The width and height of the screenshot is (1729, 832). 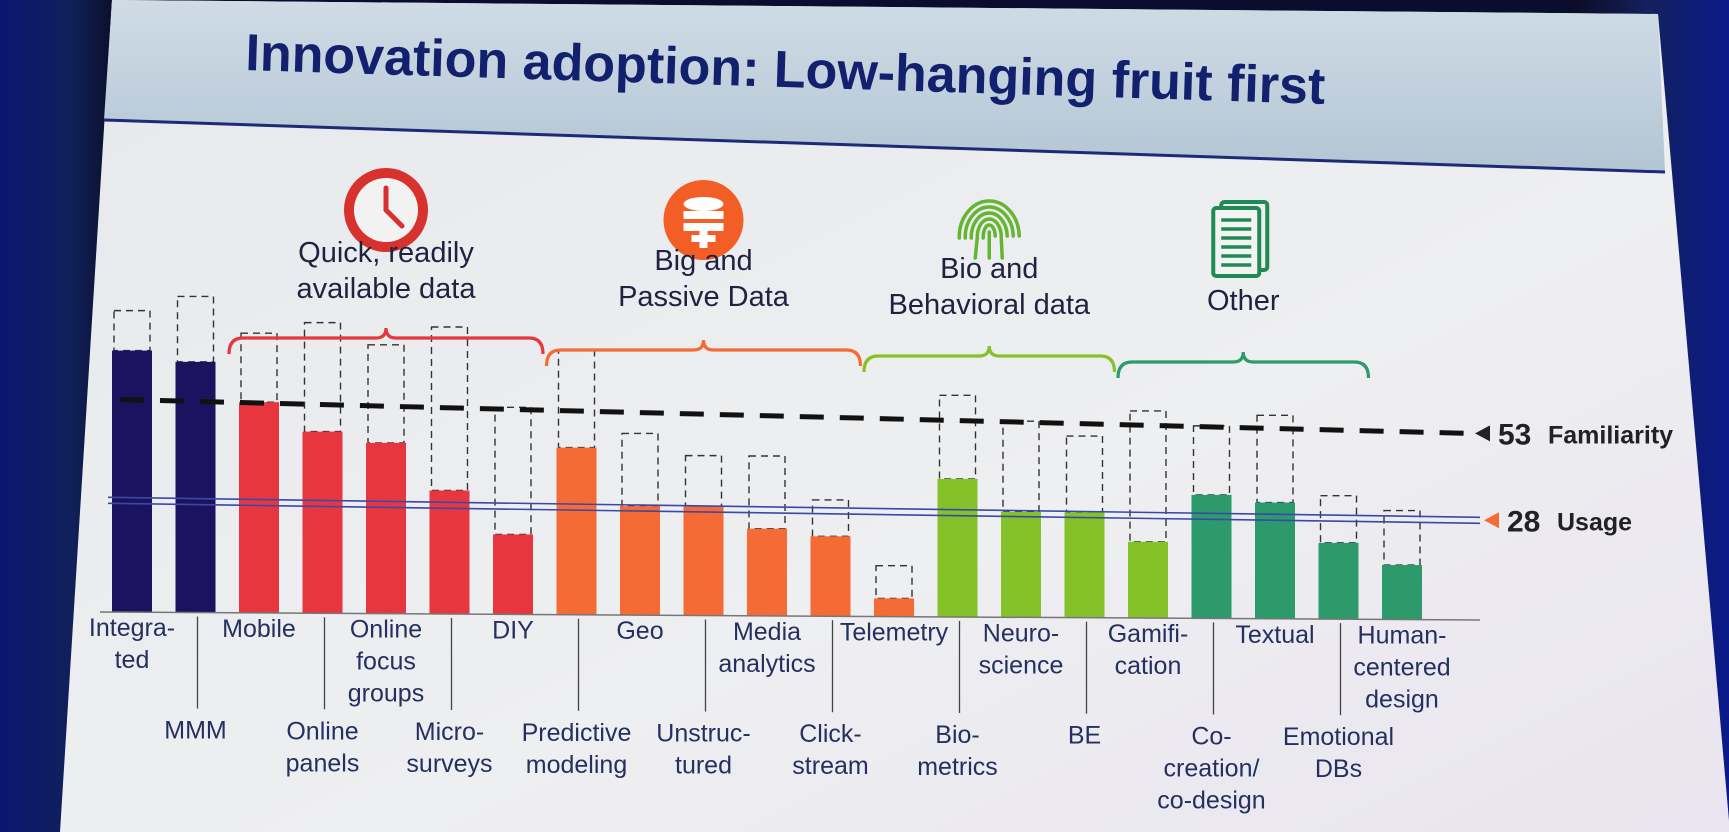 What do you see at coordinates (259, 629) in the screenshot?
I see `category-label: Mobile` at bounding box center [259, 629].